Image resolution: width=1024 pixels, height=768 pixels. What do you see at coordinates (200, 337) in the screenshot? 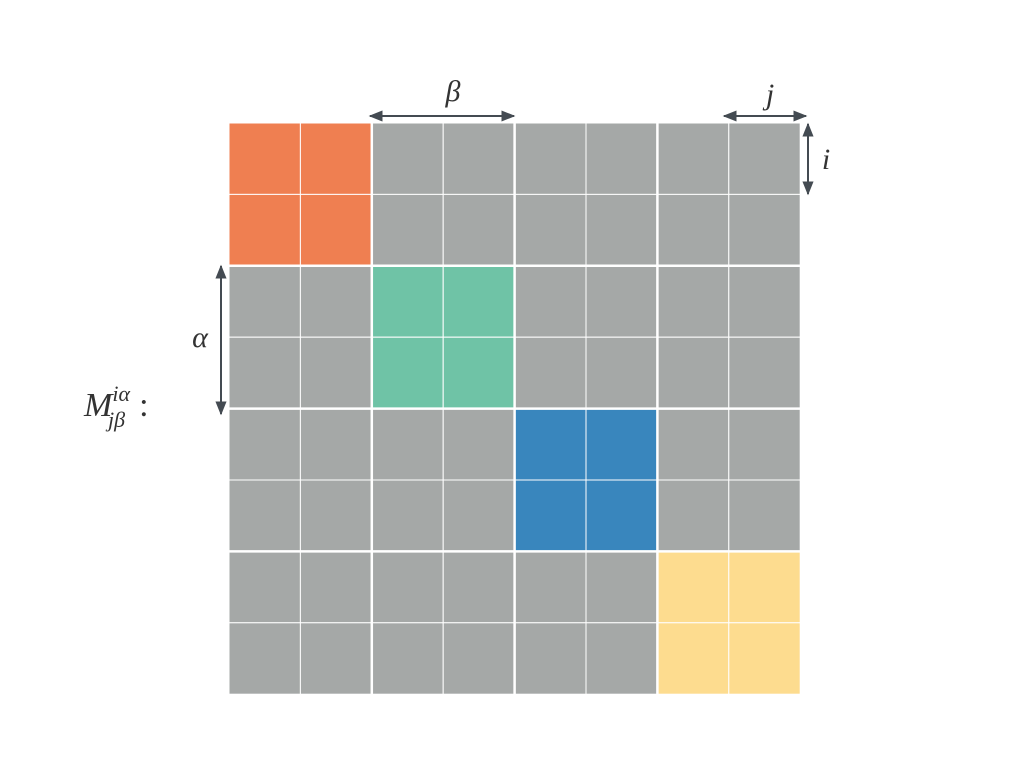
I see `alpha-label: α` at bounding box center [200, 337].